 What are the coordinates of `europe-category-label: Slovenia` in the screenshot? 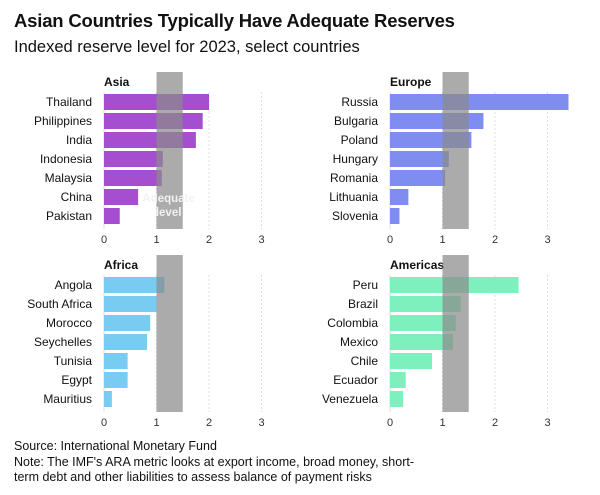 It's located at (355, 216).